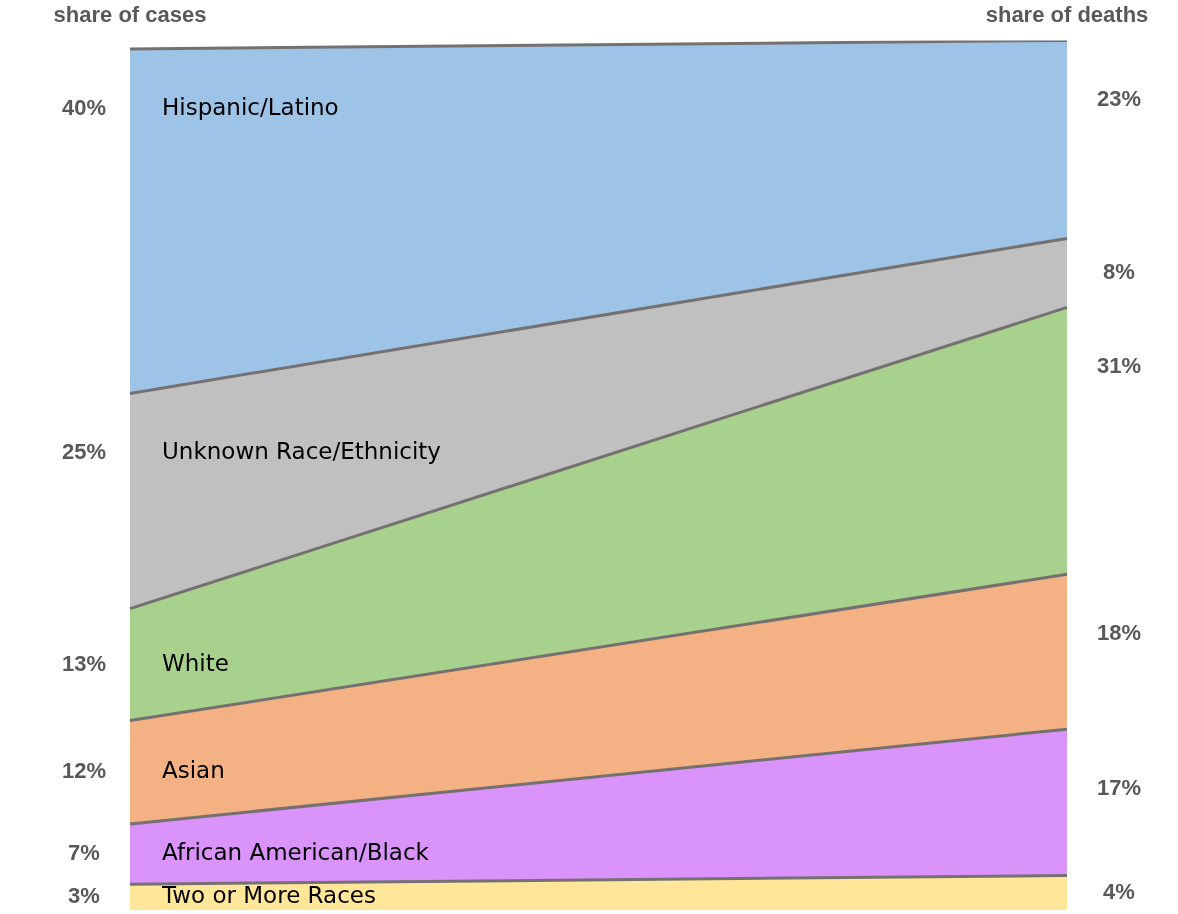 The height and width of the screenshot is (914, 1178). I want to click on series-label: Asian, so click(193, 770).